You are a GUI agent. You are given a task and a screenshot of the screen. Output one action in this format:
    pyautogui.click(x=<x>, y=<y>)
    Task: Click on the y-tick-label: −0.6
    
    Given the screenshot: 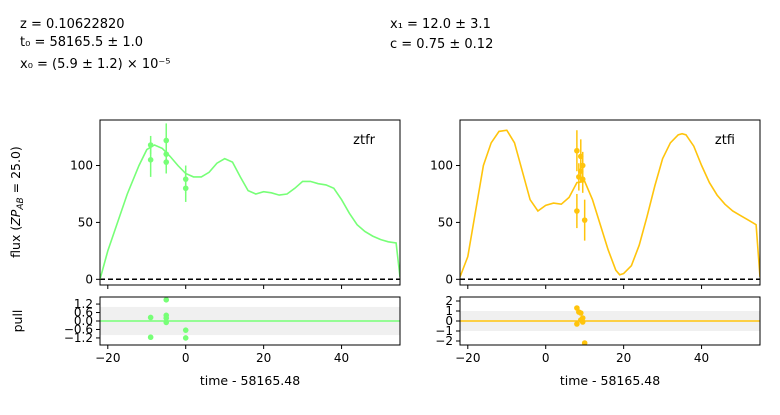 What is the action you would take?
    pyautogui.click(x=78, y=329)
    